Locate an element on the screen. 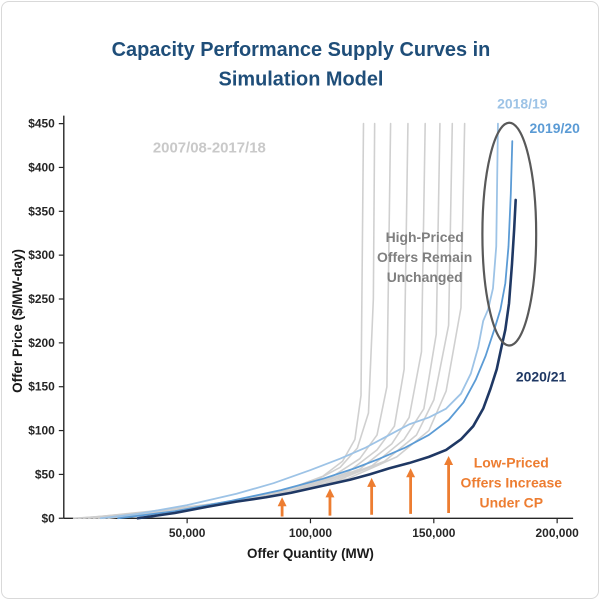 The height and width of the screenshot is (601, 600). annotation-prior-years-label: 2007/08-2017/18 is located at coordinates (209, 148).